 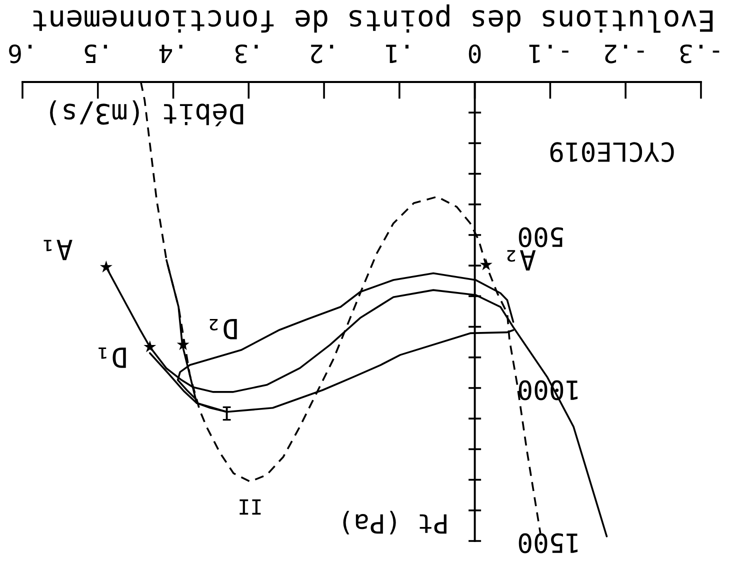 What do you see at coordinates (58, 250) in the screenshot?
I see `annotation: A₁` at bounding box center [58, 250].